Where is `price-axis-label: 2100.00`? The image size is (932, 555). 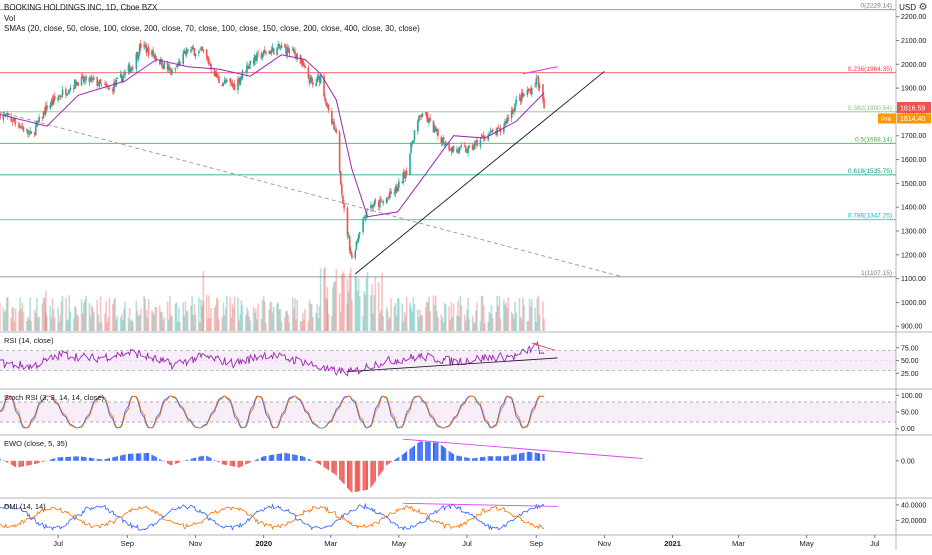 price-axis-label: 2100.00 is located at coordinates (913, 41).